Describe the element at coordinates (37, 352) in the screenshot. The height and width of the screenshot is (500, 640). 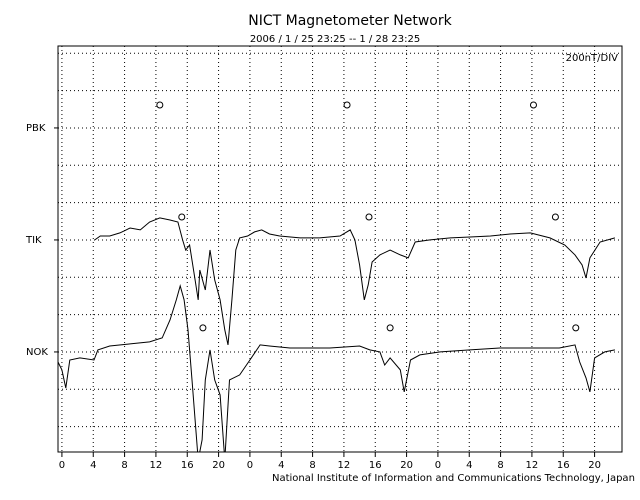
I see `y-tick-label: NOK` at that location.